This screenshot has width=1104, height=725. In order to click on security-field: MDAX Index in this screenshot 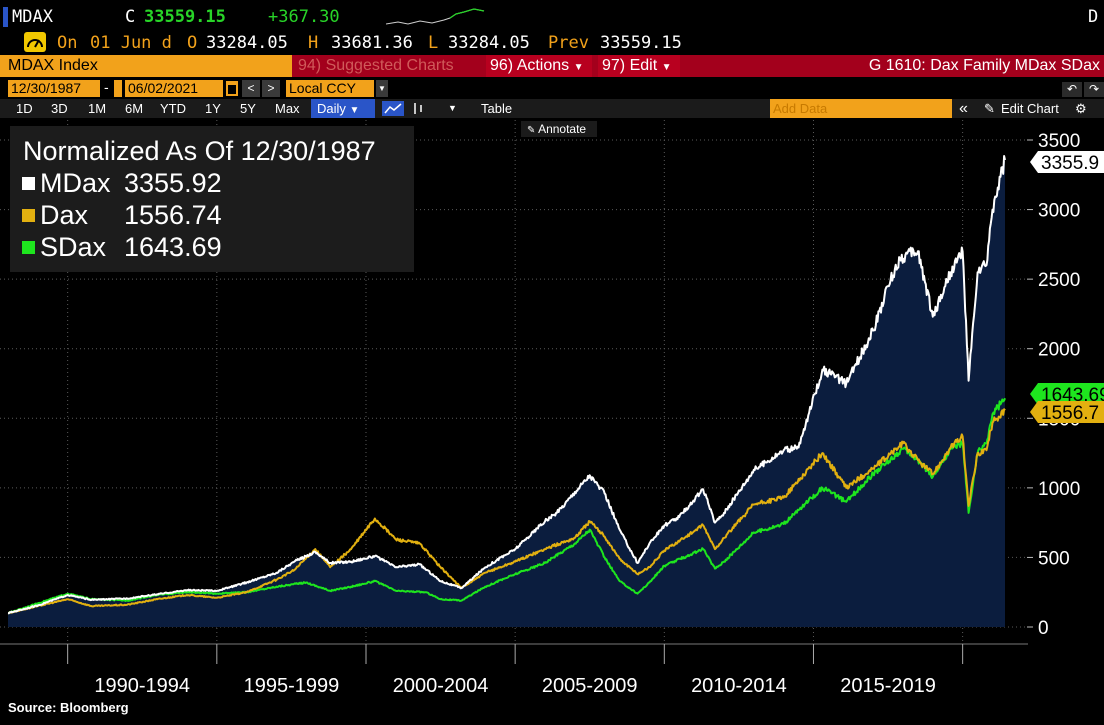, I will do `click(146, 66)`.